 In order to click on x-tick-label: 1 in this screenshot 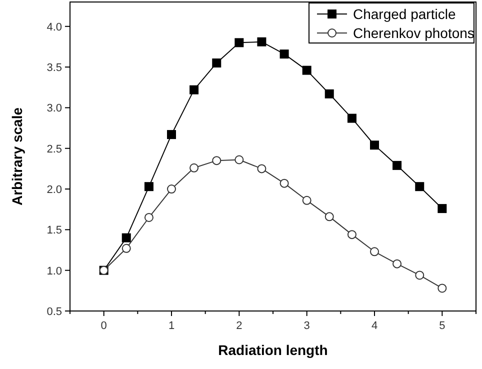, I will do `click(171, 326)`.